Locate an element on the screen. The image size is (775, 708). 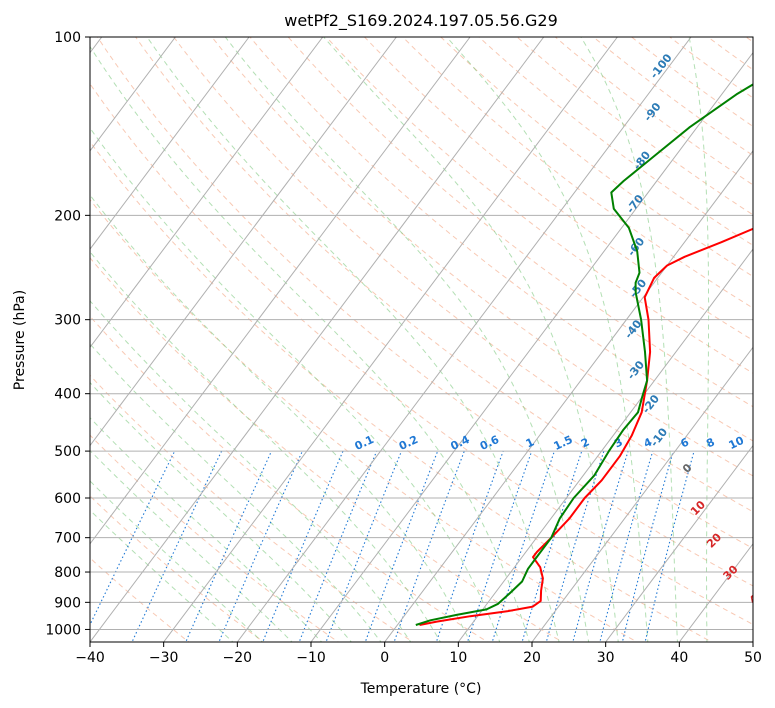
x-tick-label: 40 is located at coordinates (679, 658).